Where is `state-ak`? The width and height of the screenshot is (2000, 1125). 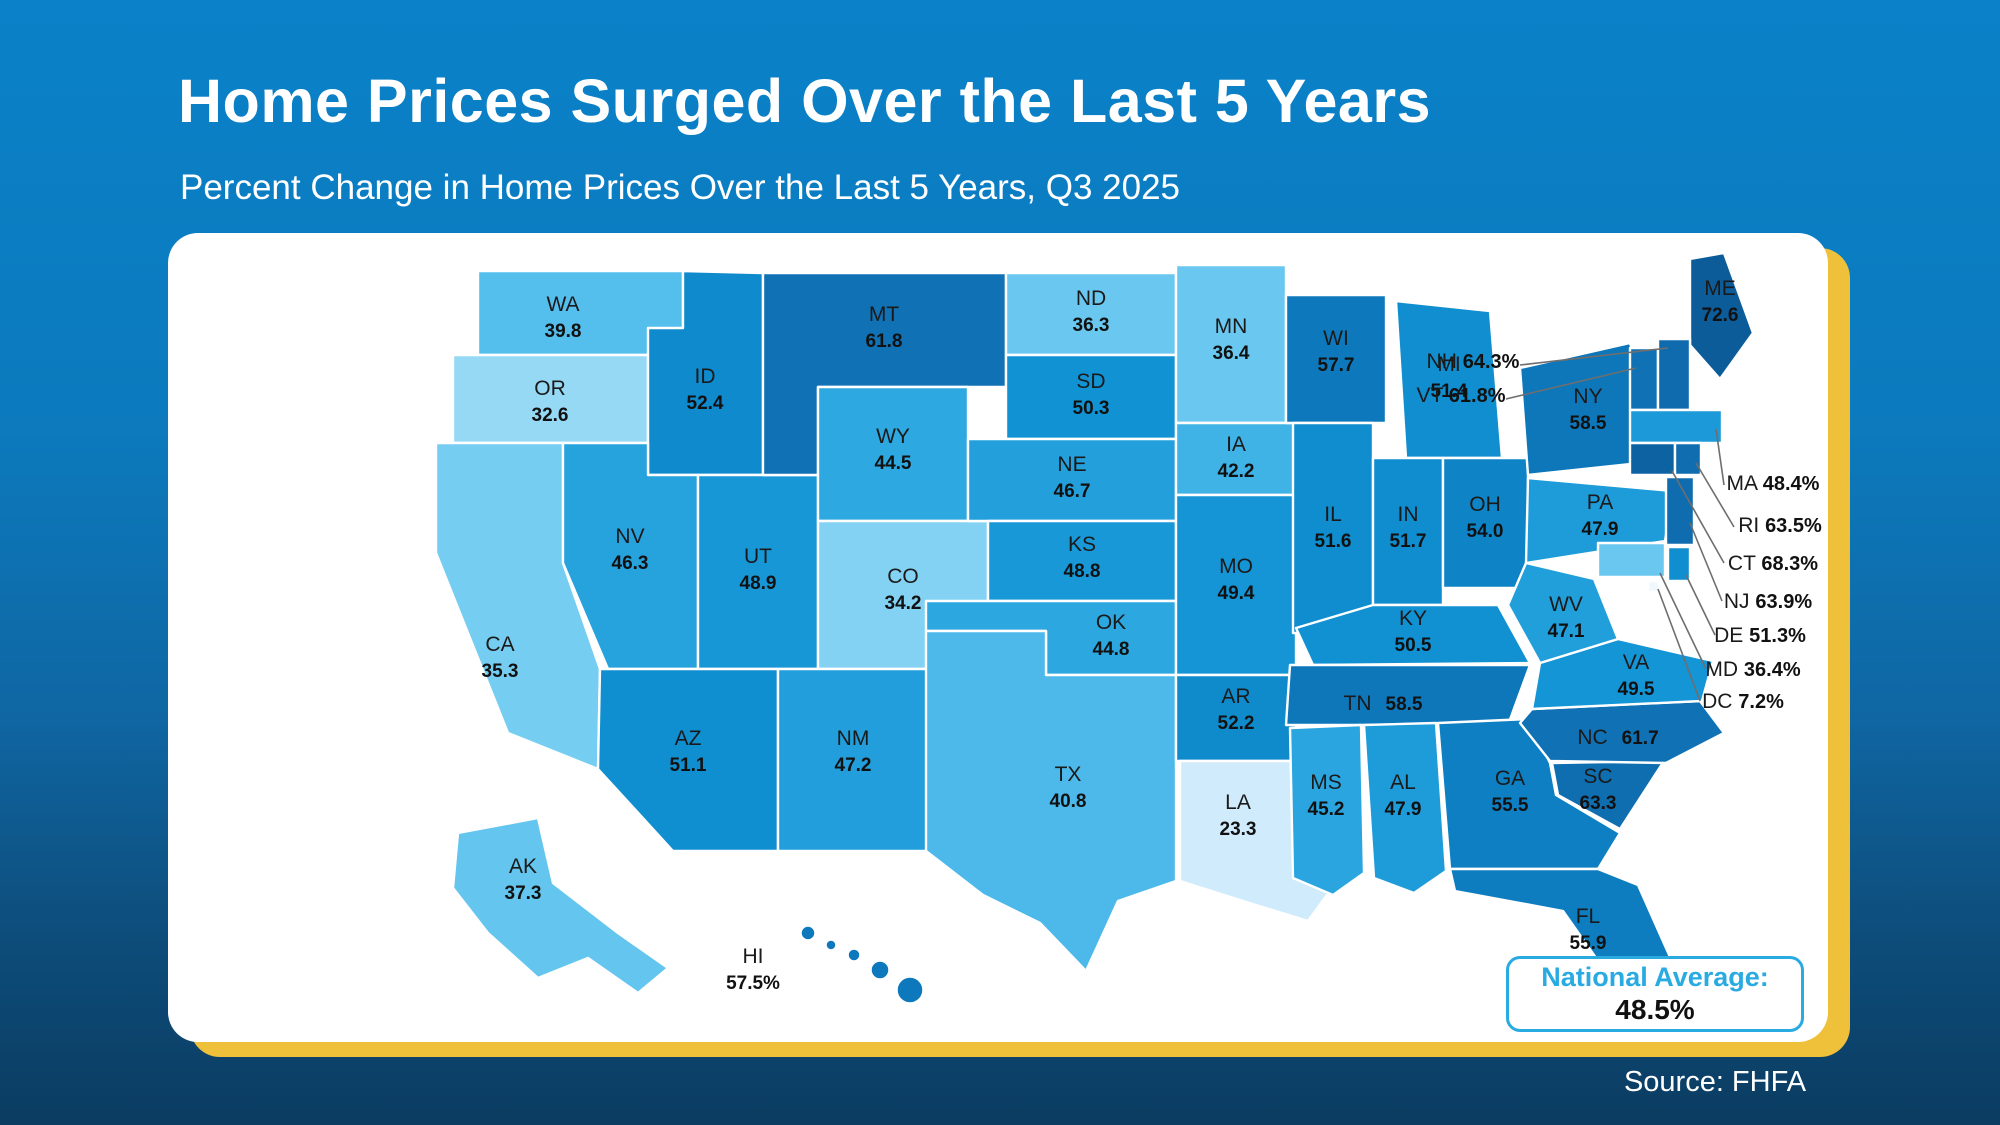 state-ak is located at coordinates (560, 905).